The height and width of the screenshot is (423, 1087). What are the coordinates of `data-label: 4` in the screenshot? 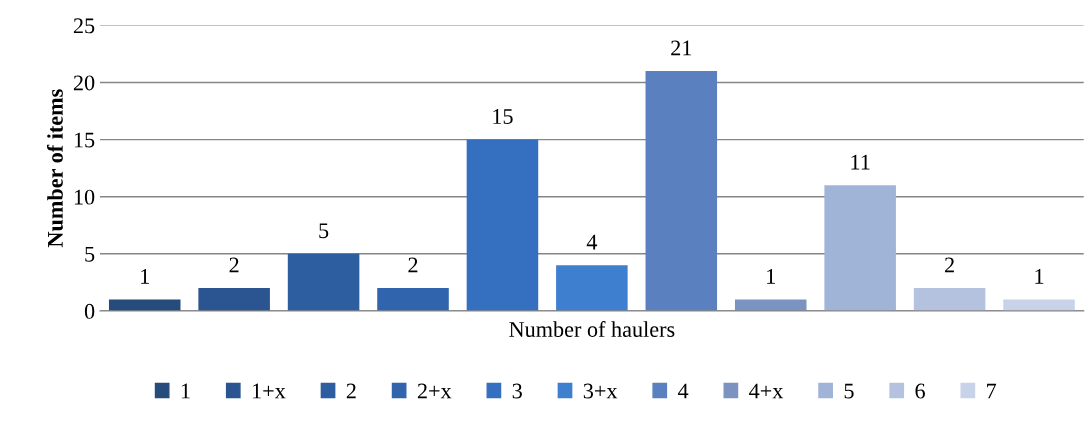 It's located at (592, 242).